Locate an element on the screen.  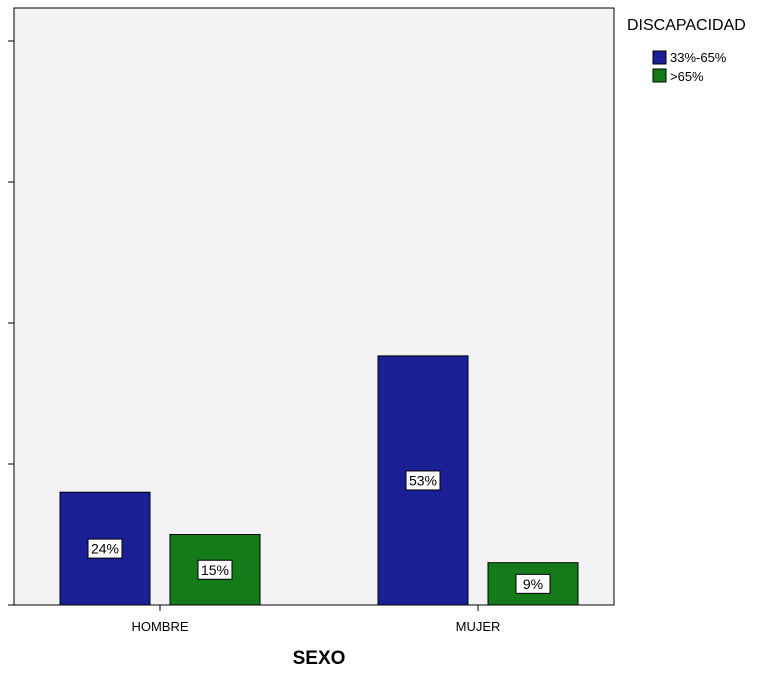
x-axis: HOMBRE MUJER is located at coordinates (315, 619).